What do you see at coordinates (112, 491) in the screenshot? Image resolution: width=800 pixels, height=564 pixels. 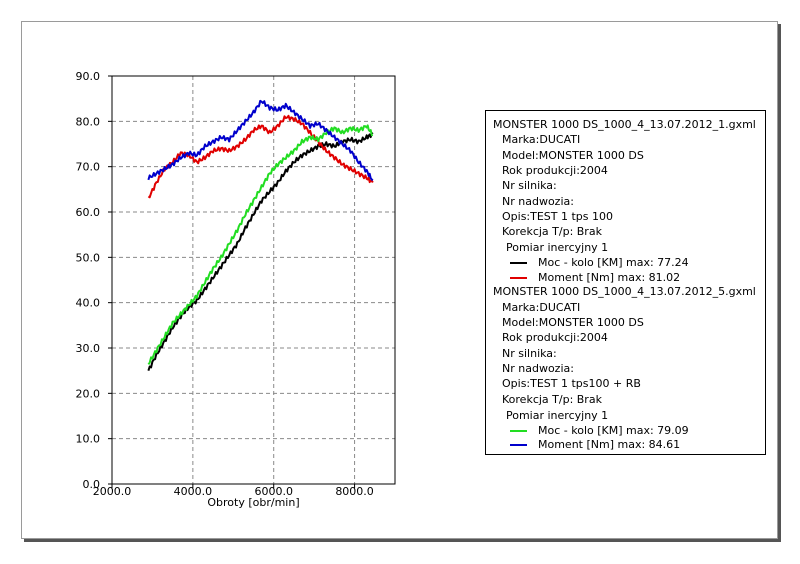 I see `x-tick-label: 2000.0` at bounding box center [112, 491].